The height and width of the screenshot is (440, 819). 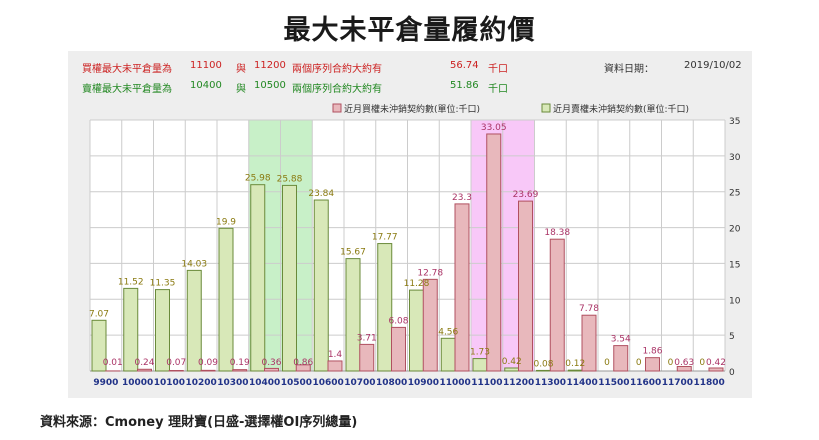 I want to click on put-unit: 千口, so click(x=498, y=89).